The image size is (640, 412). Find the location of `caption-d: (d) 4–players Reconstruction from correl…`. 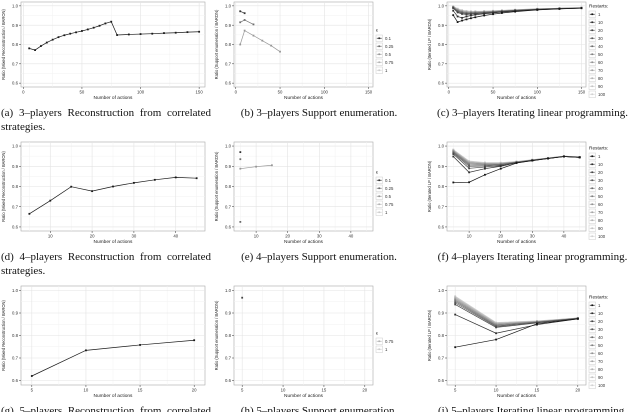

caption-d: (d) 4–players Reconstruction from correl… is located at coordinates (106, 264).